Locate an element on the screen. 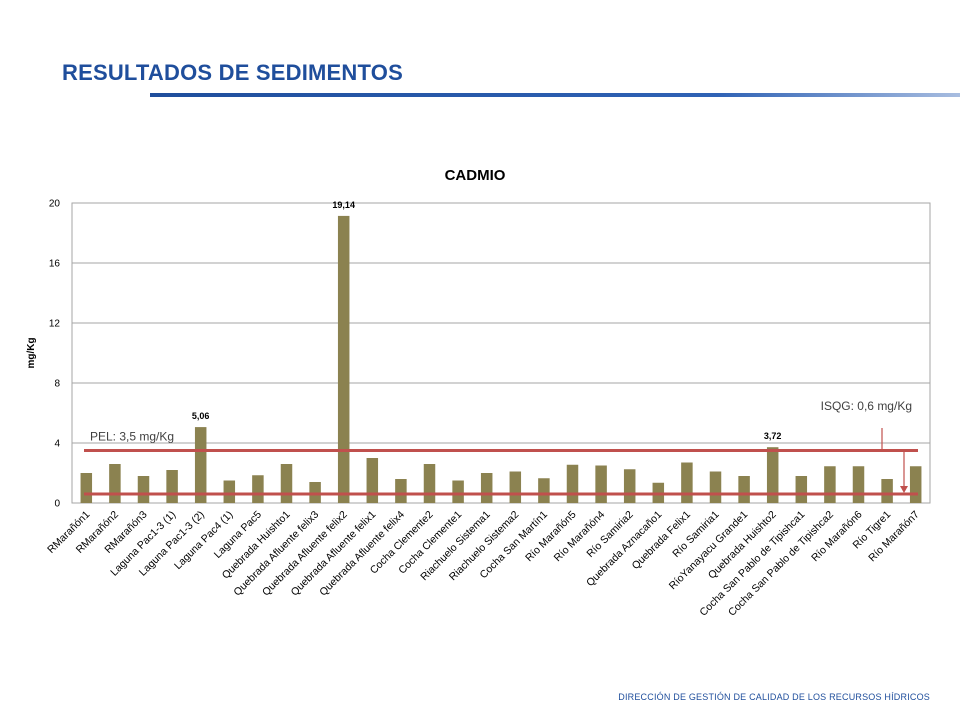 This screenshot has width=960, height=725. data-label: 19,14 is located at coordinates (343, 205).